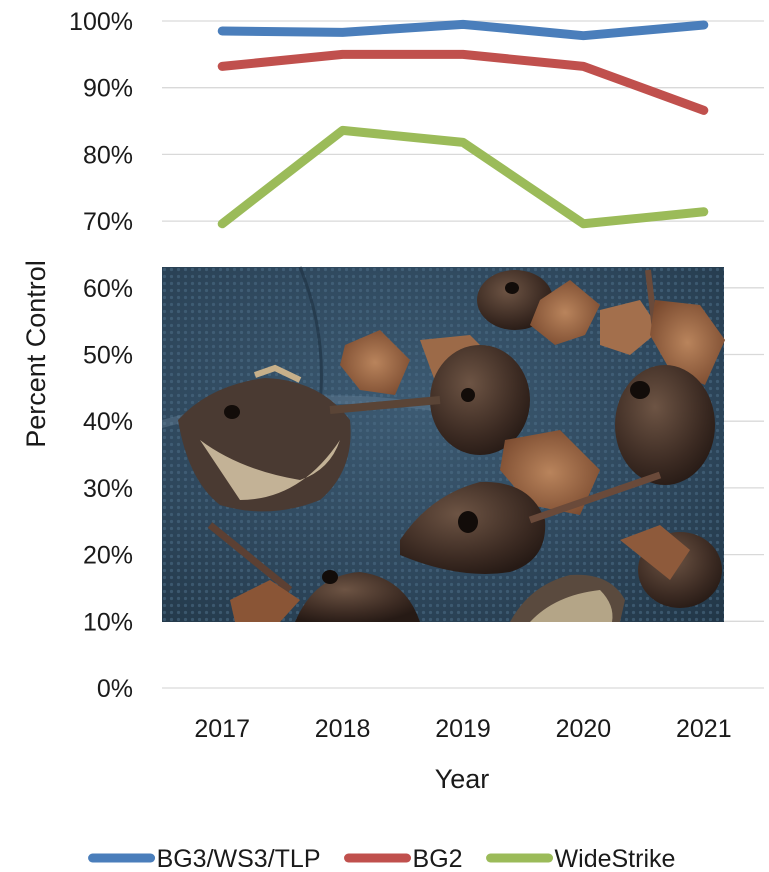  Describe the element at coordinates (108, 622) in the screenshot. I see `y-tick-label: 10%` at that location.